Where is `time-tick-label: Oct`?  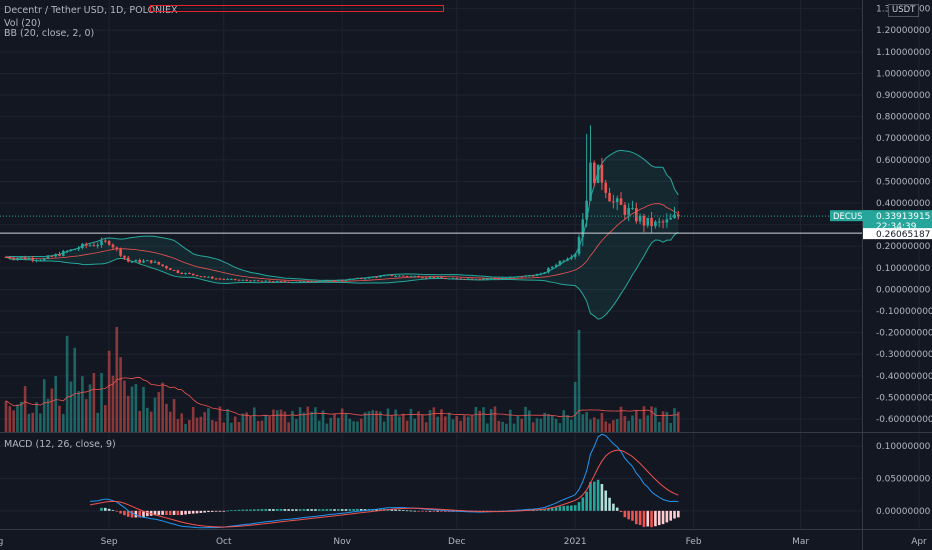 time-tick-label: Oct is located at coordinates (224, 542).